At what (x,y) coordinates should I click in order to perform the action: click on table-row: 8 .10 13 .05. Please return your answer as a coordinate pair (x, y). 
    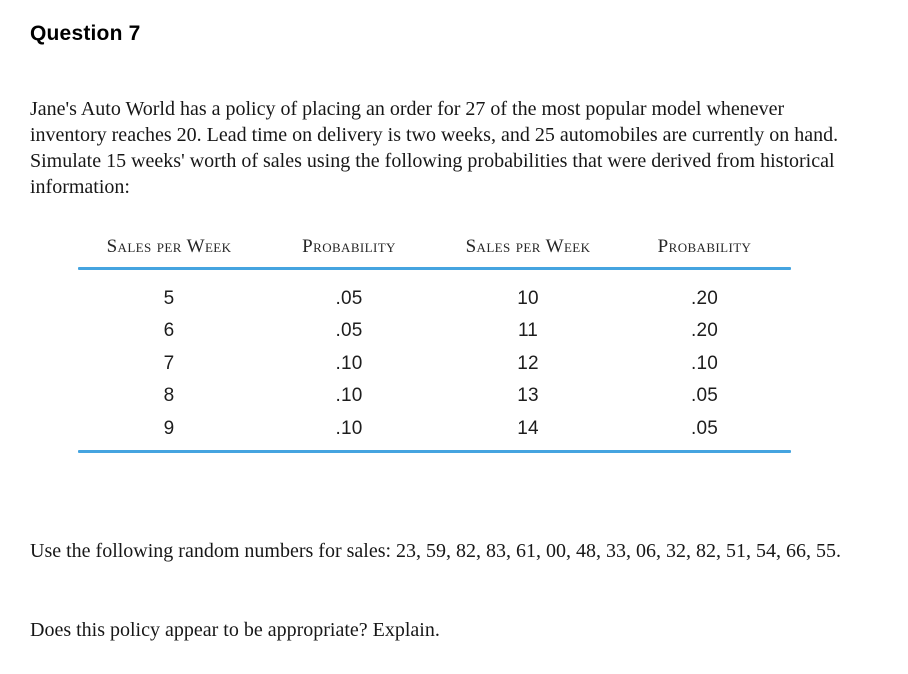
    Looking at the image, I should click on (434, 396).